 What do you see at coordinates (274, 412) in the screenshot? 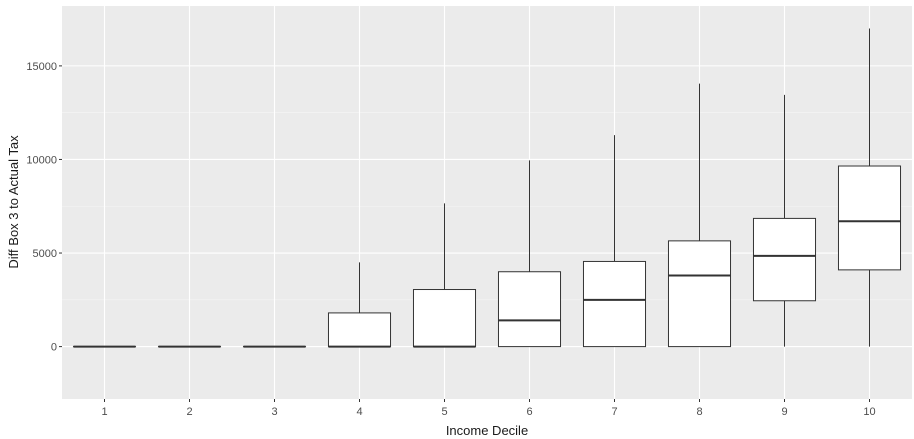
I see `x-tick-label: 3` at bounding box center [274, 412].